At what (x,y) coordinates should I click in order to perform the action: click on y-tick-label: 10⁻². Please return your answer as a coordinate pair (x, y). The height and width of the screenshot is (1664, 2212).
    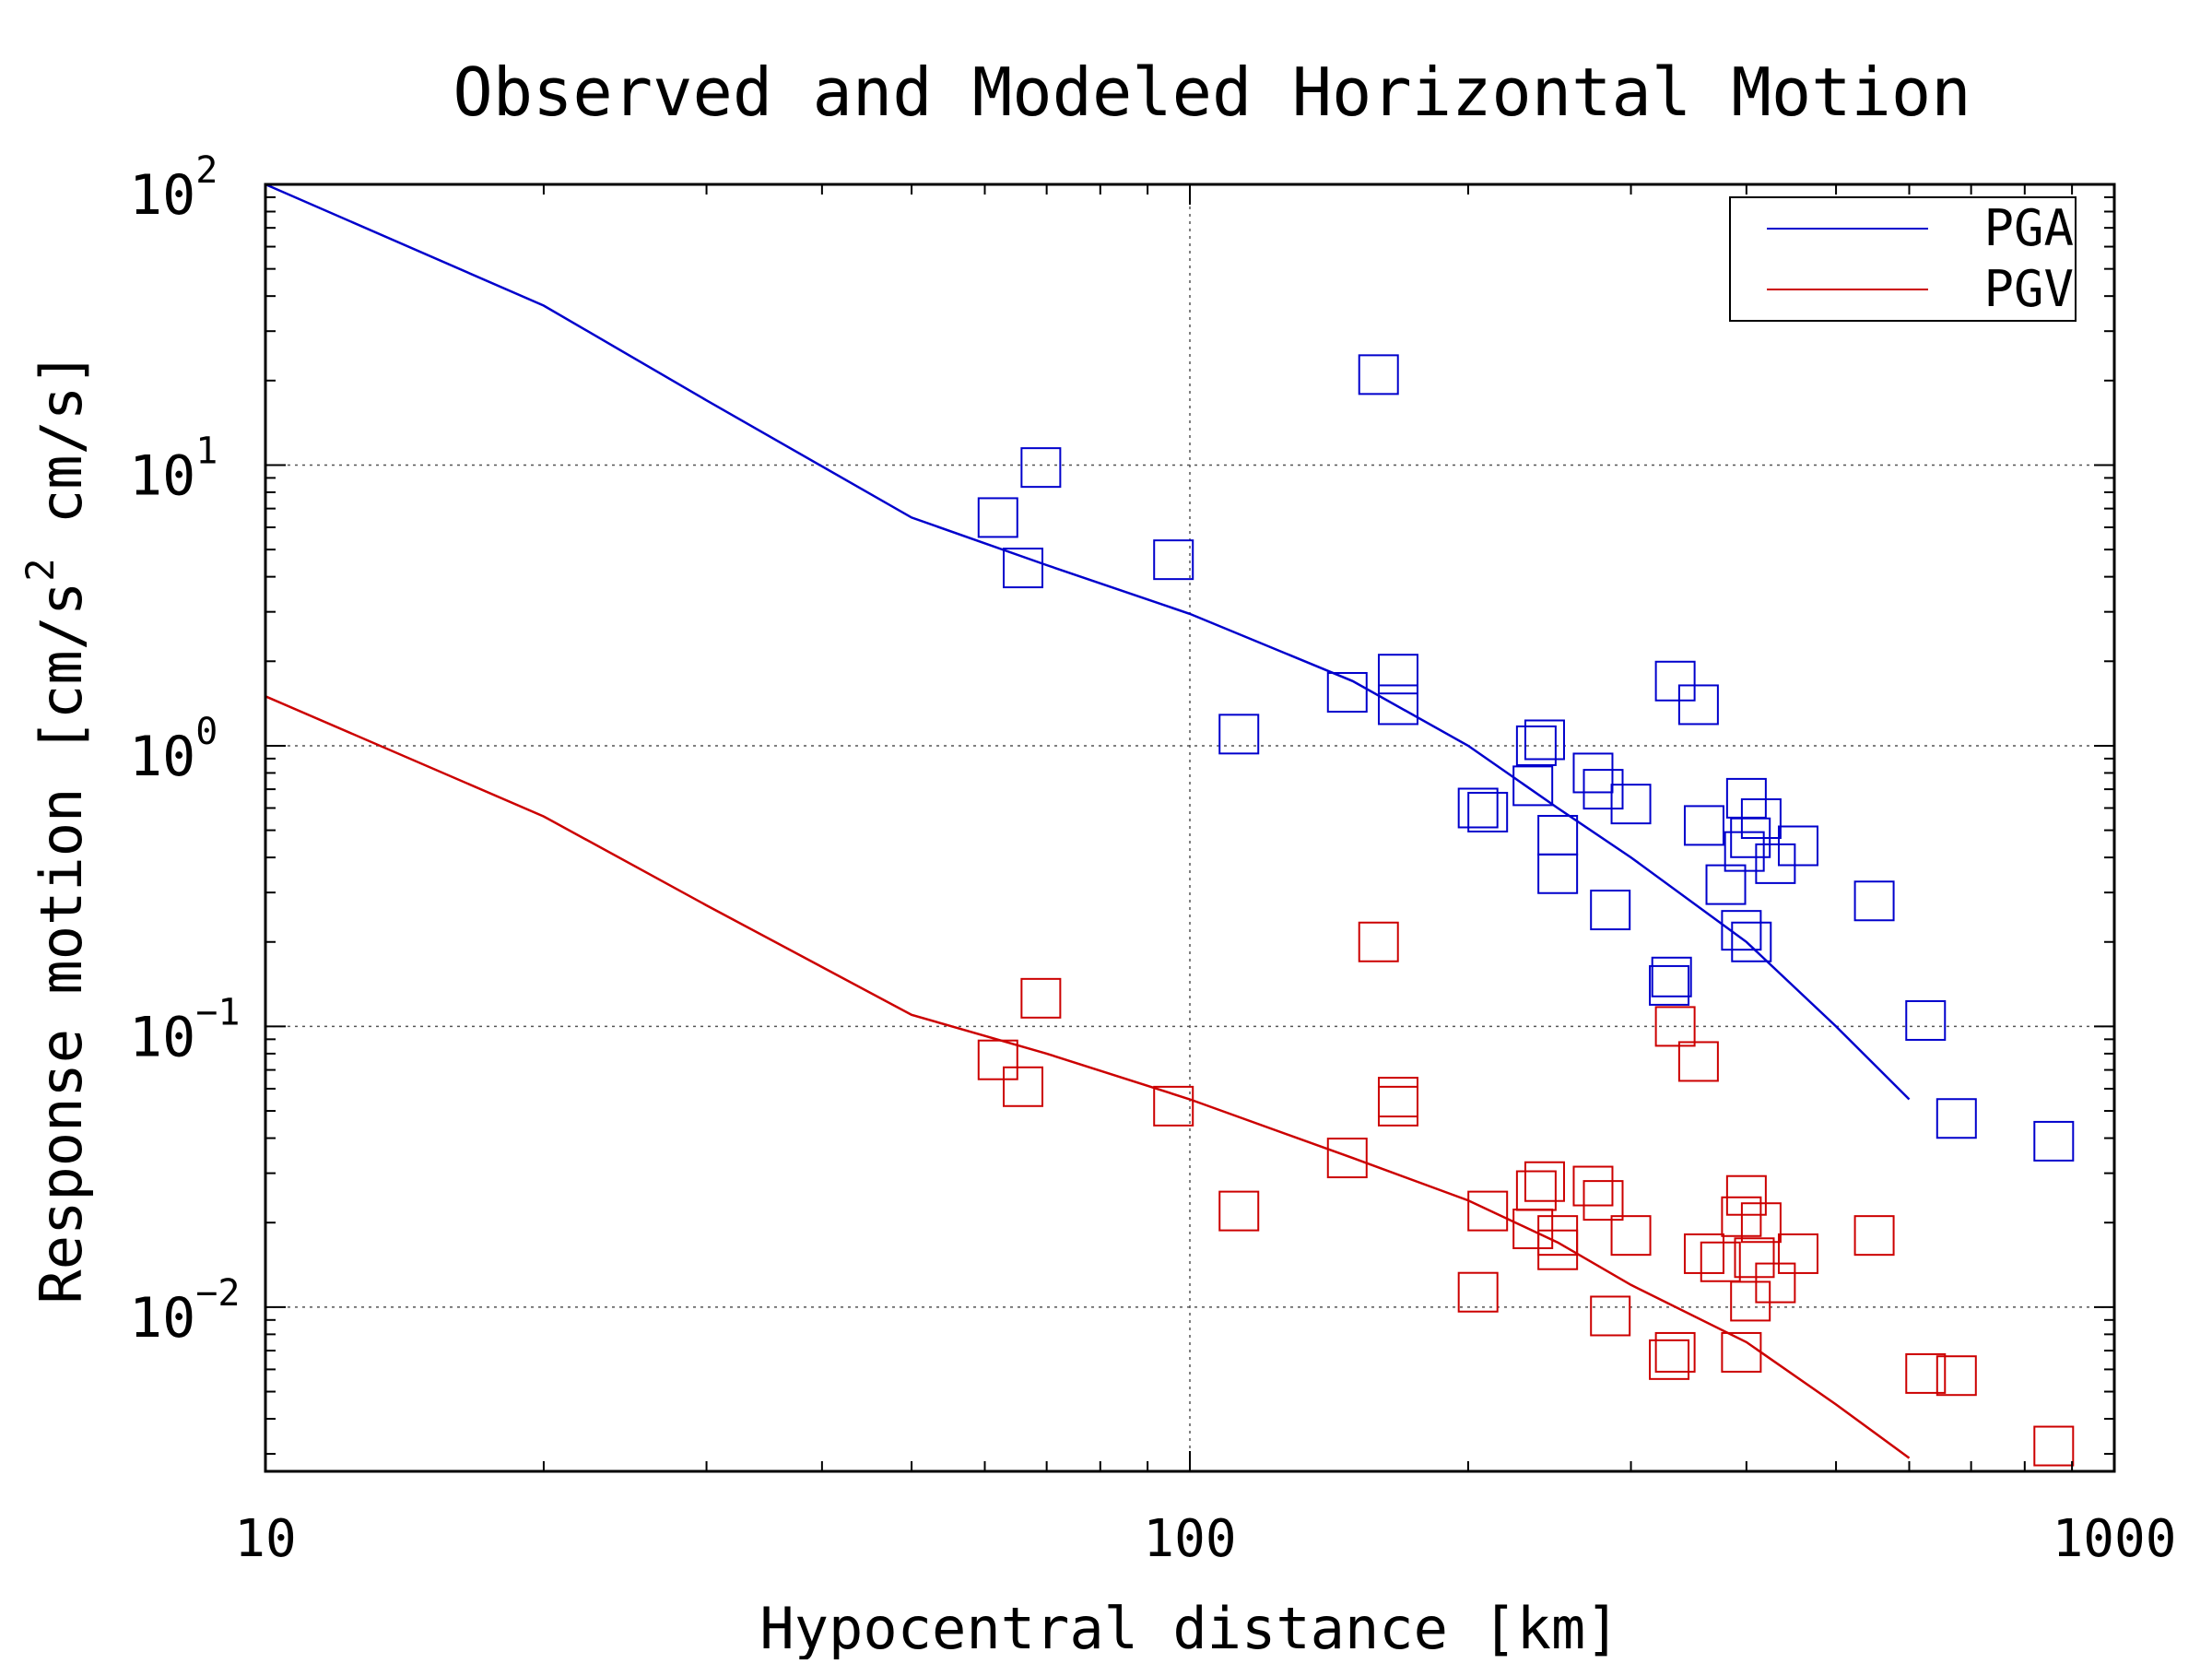
    Looking at the image, I should click on (184, 1311).